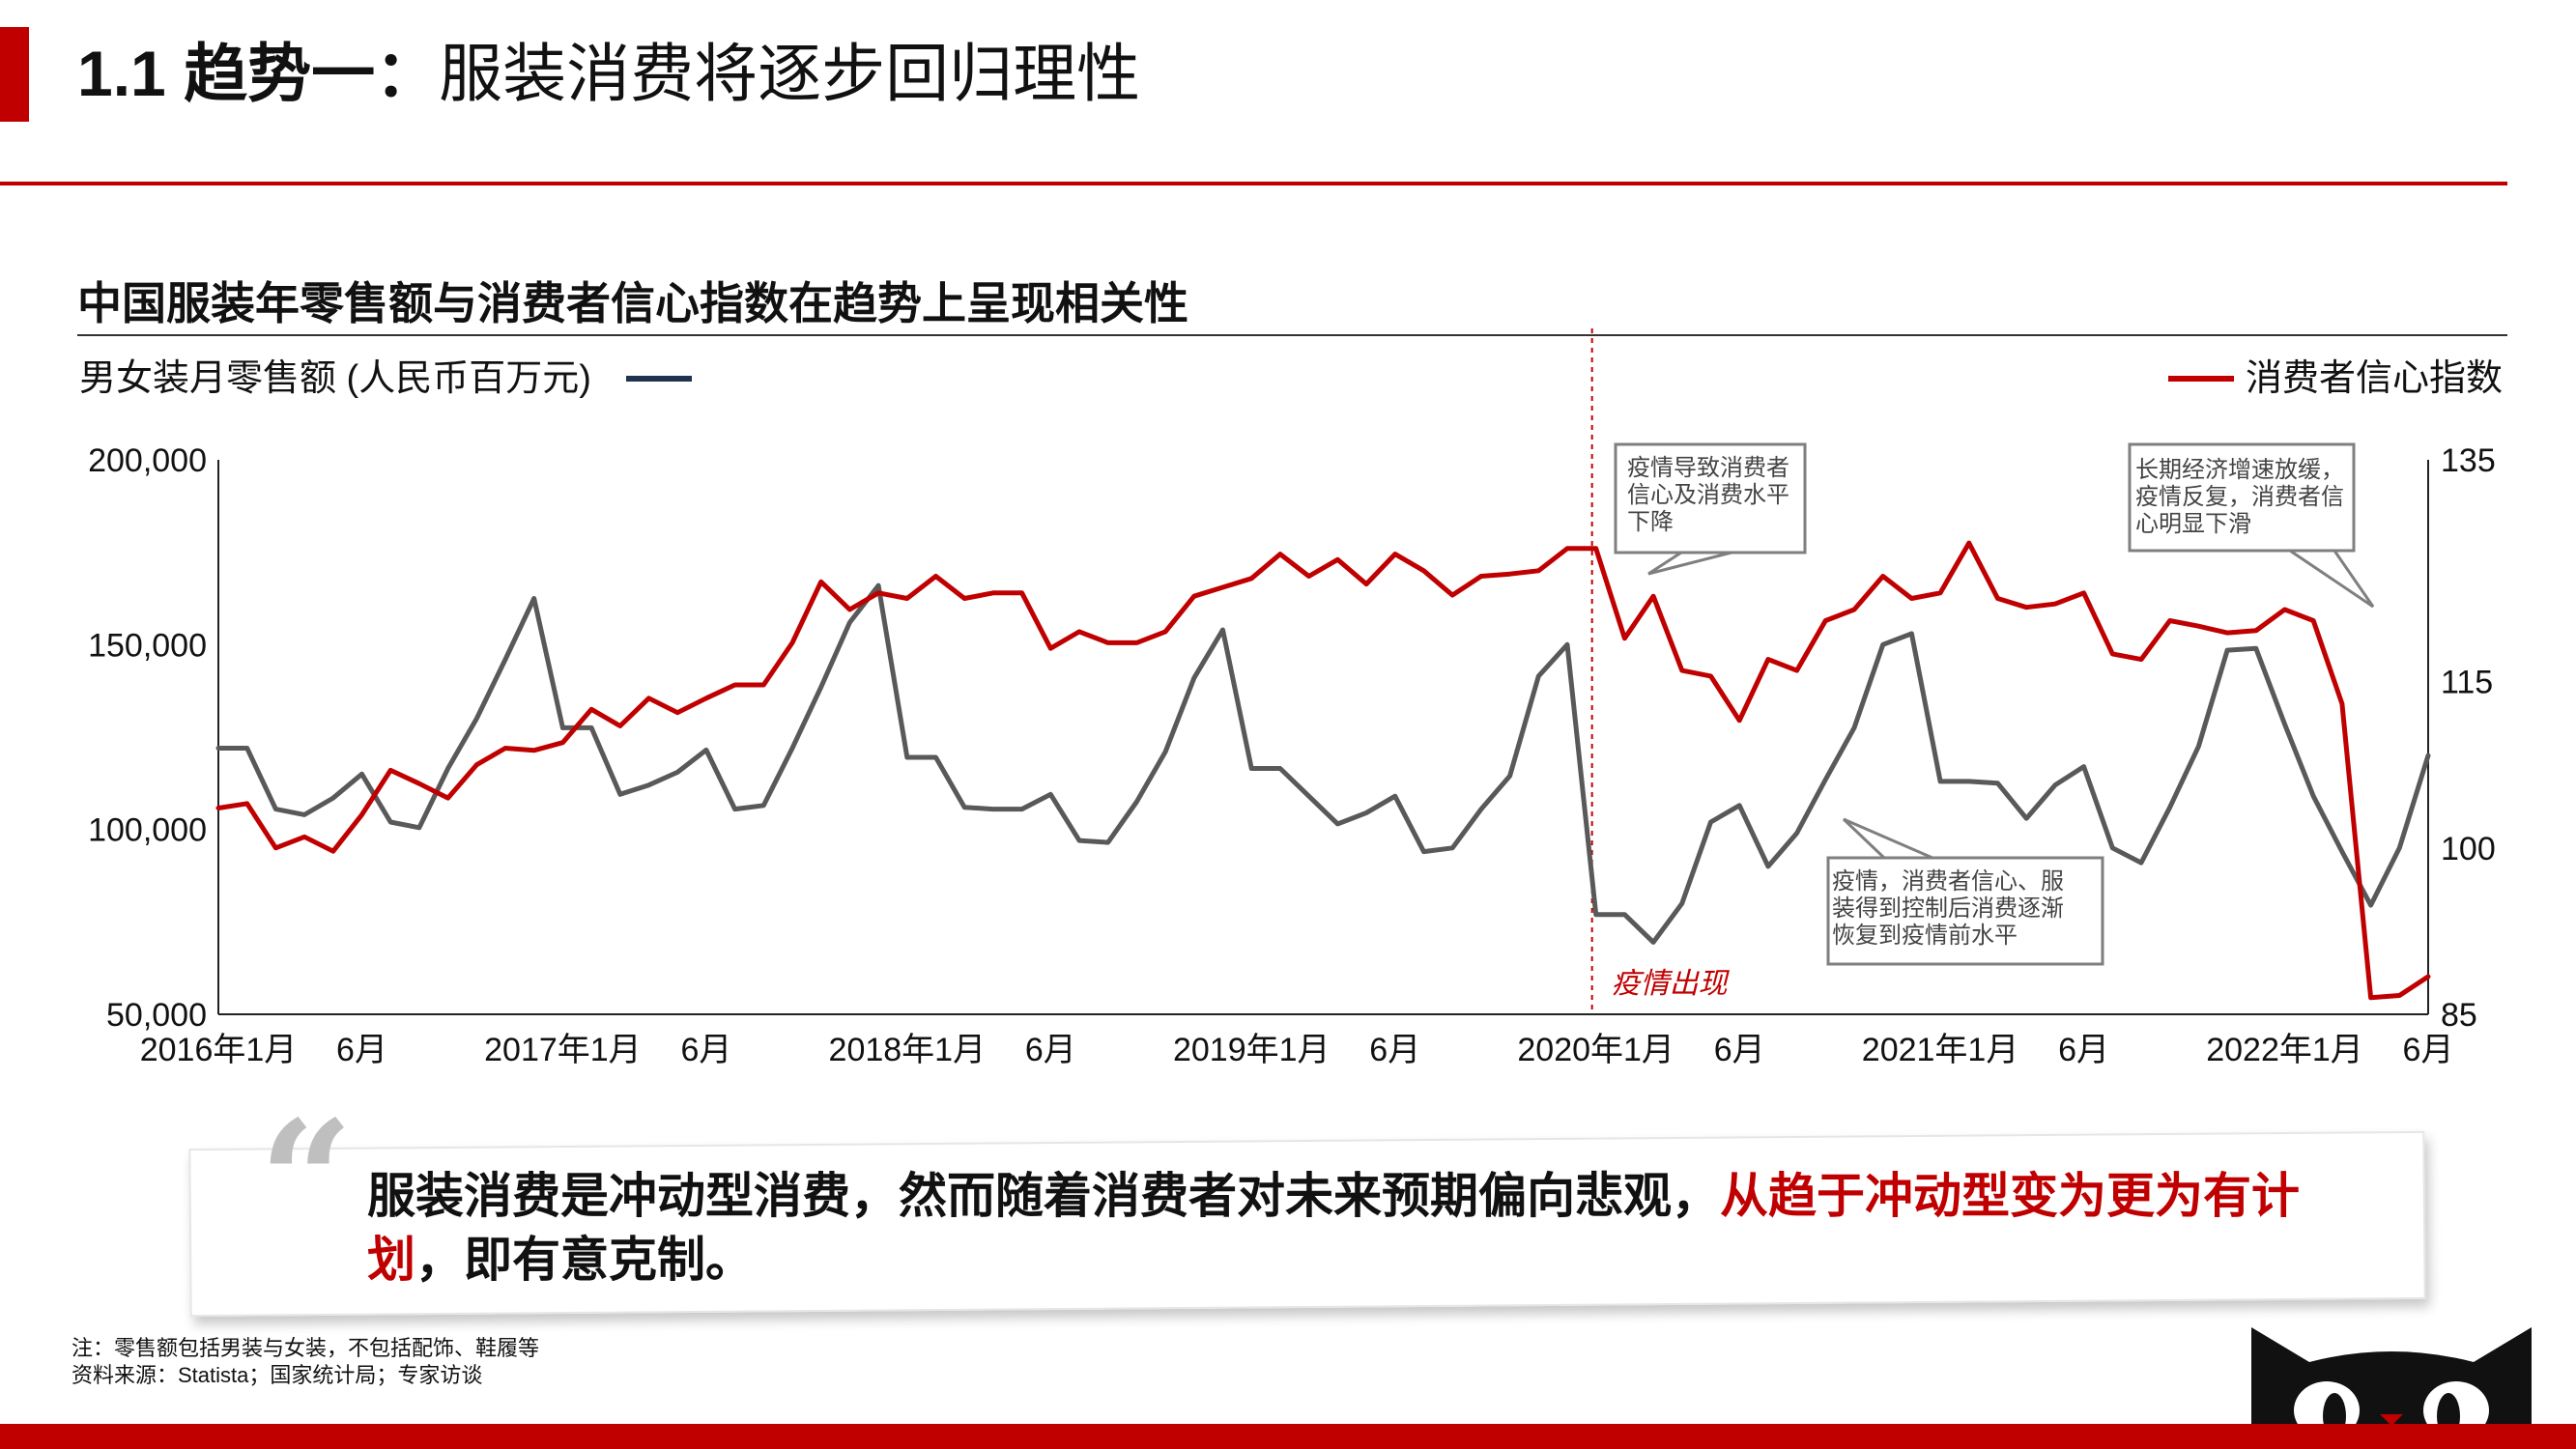 The height and width of the screenshot is (1449, 2576). Describe the element at coordinates (15, 74) in the screenshot. I see `title-accent-bar` at that location.